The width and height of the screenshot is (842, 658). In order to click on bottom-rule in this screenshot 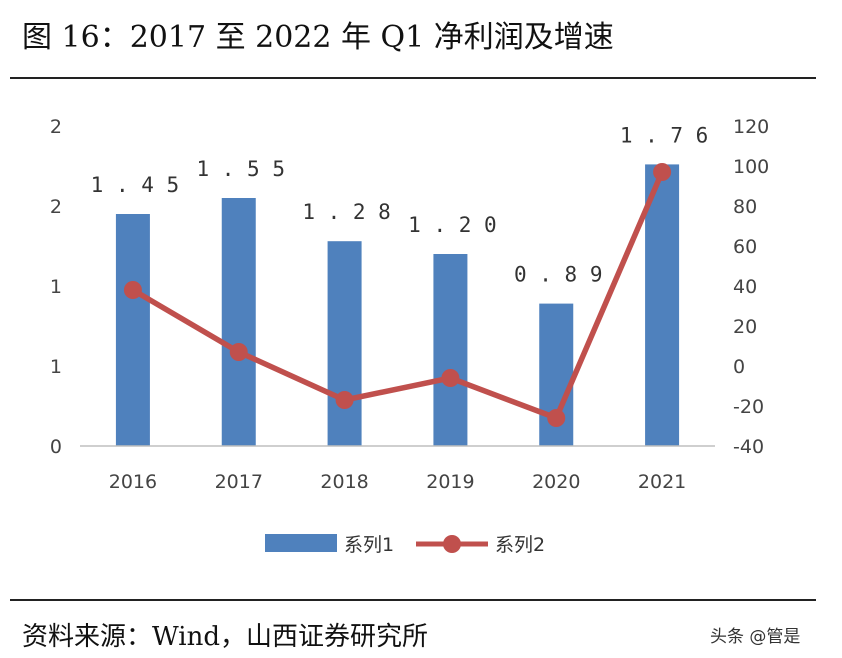, I will do `click(413, 600)`.